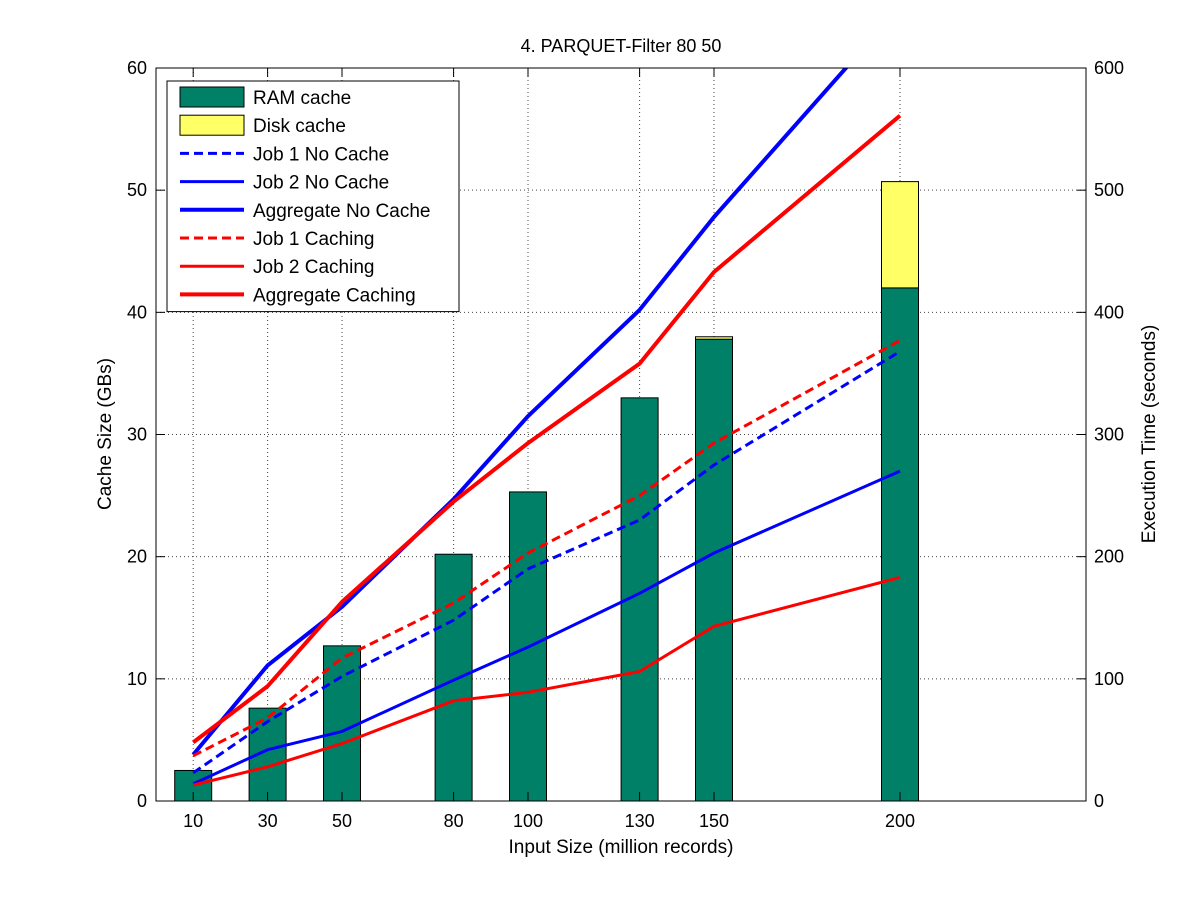  I want to click on y-right-tick-label: 400, so click(1109, 312).